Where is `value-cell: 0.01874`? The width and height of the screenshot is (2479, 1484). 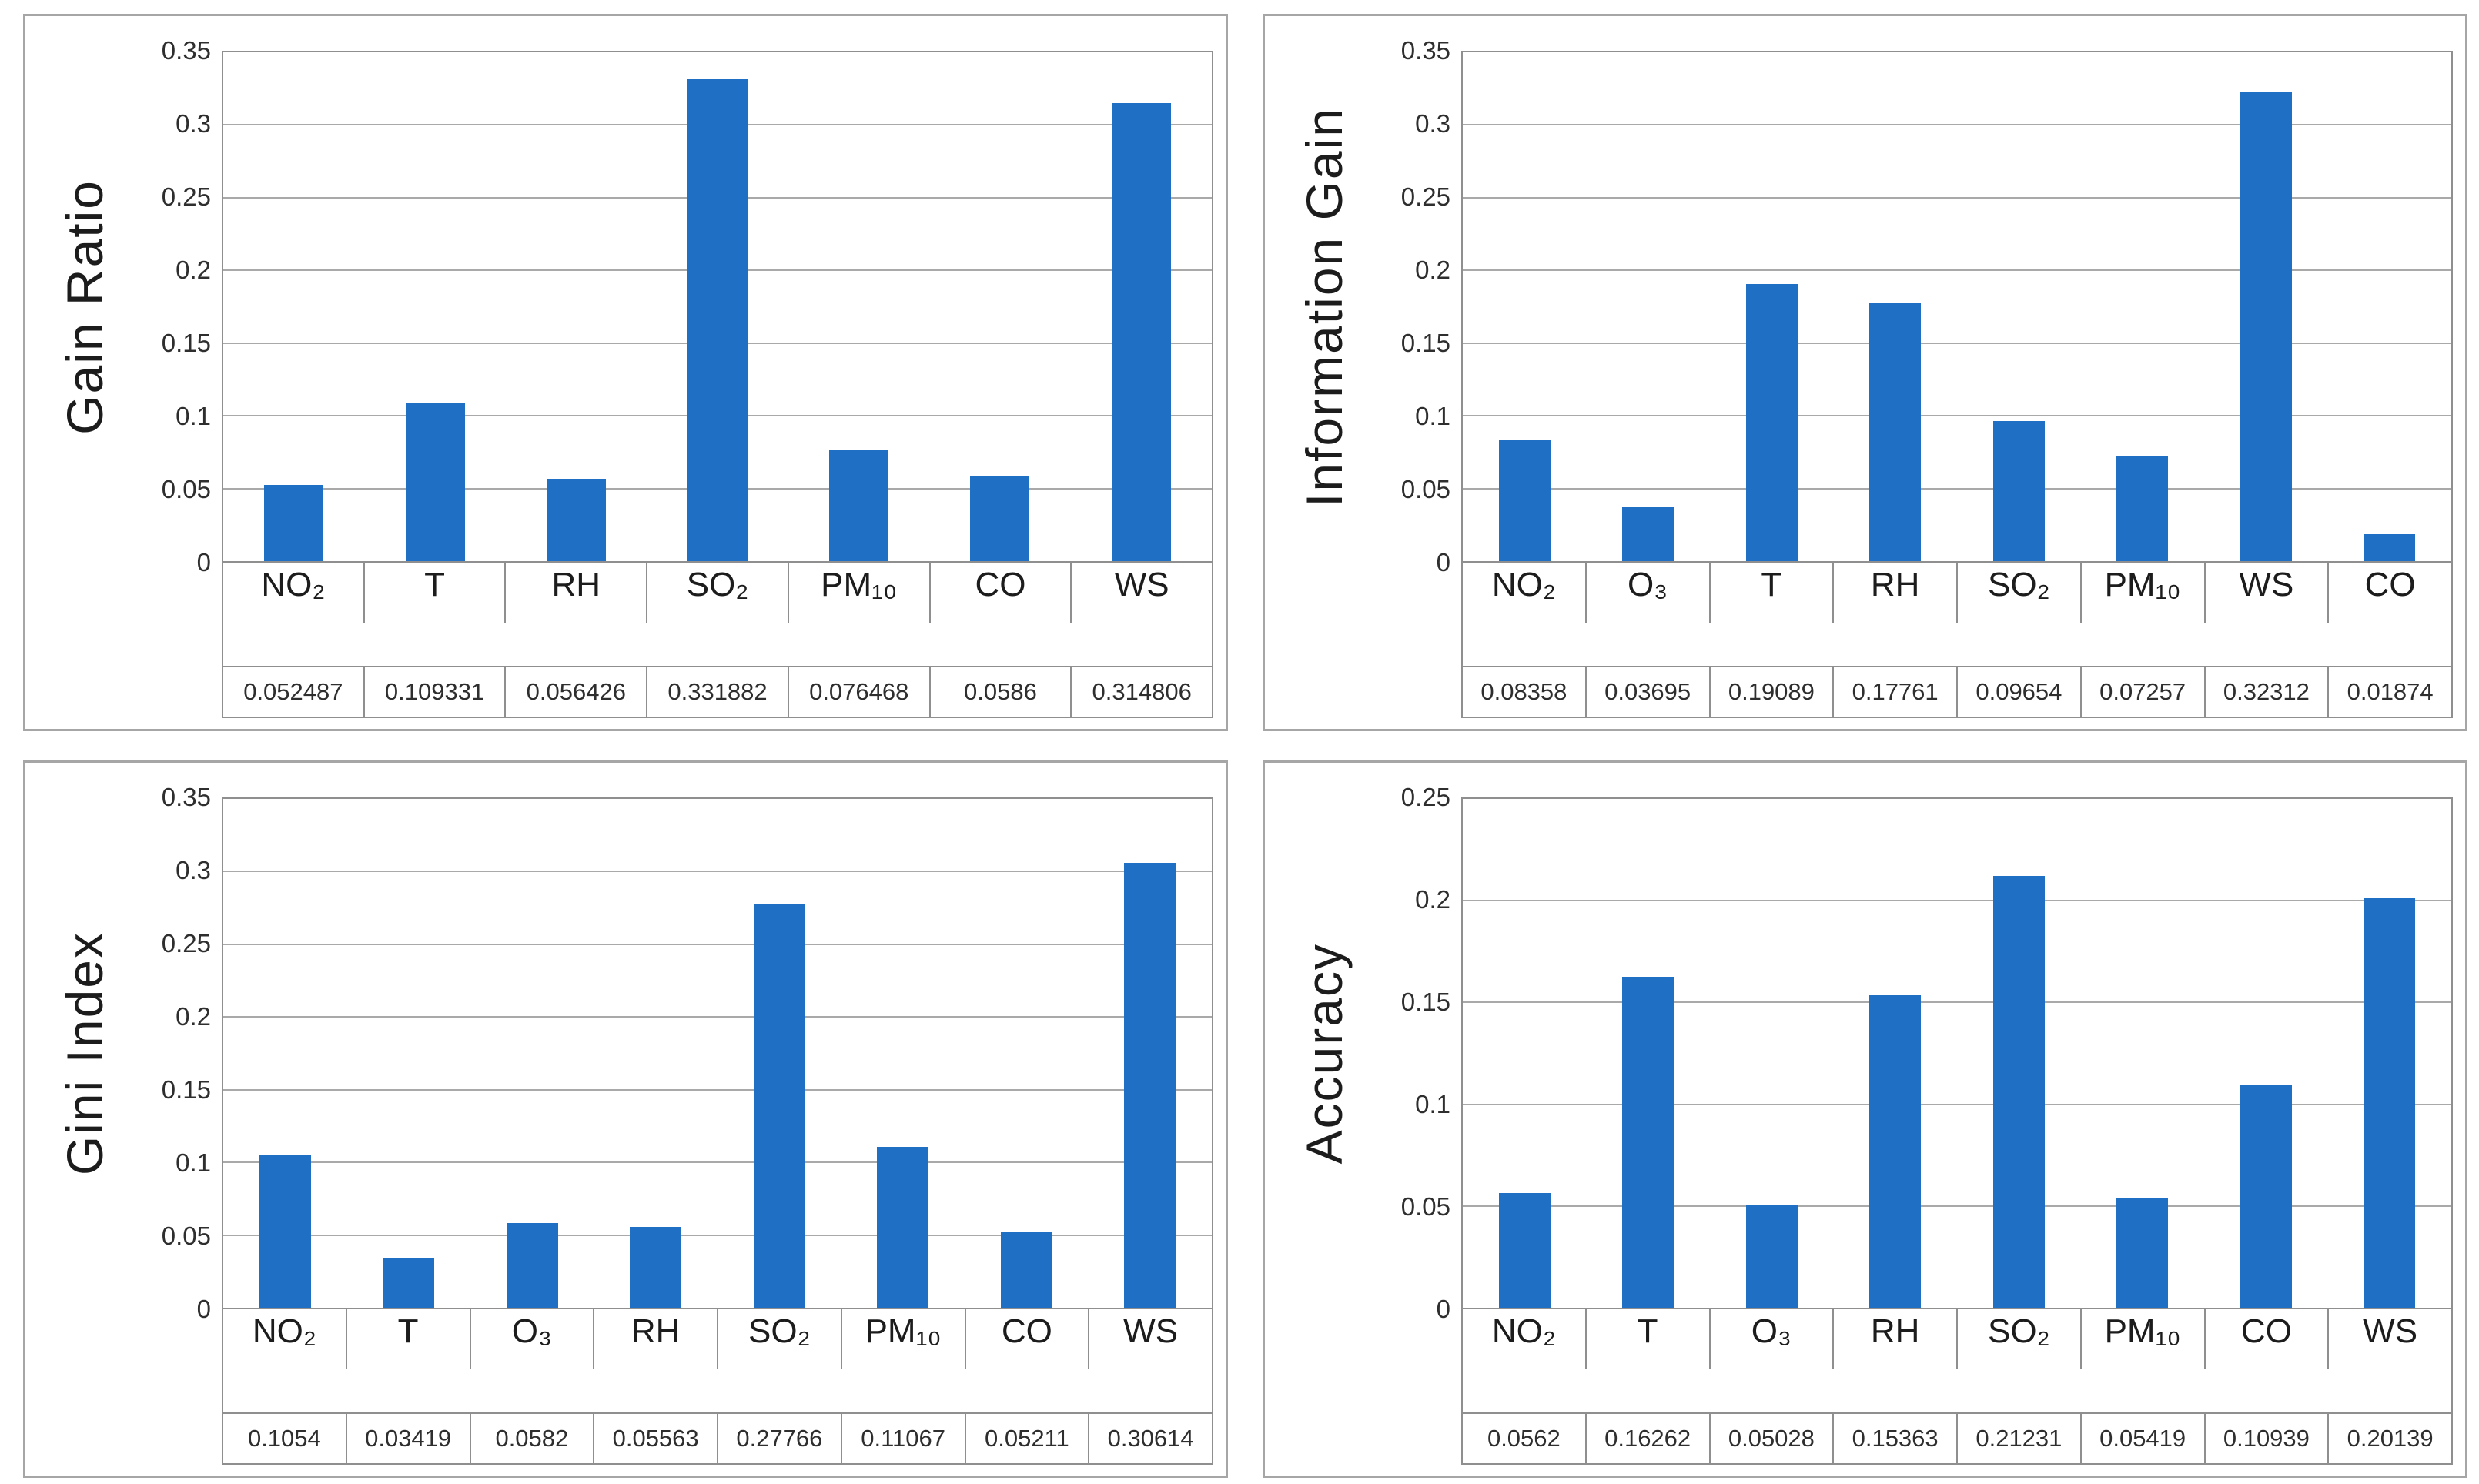 value-cell: 0.01874 is located at coordinates (2389, 692).